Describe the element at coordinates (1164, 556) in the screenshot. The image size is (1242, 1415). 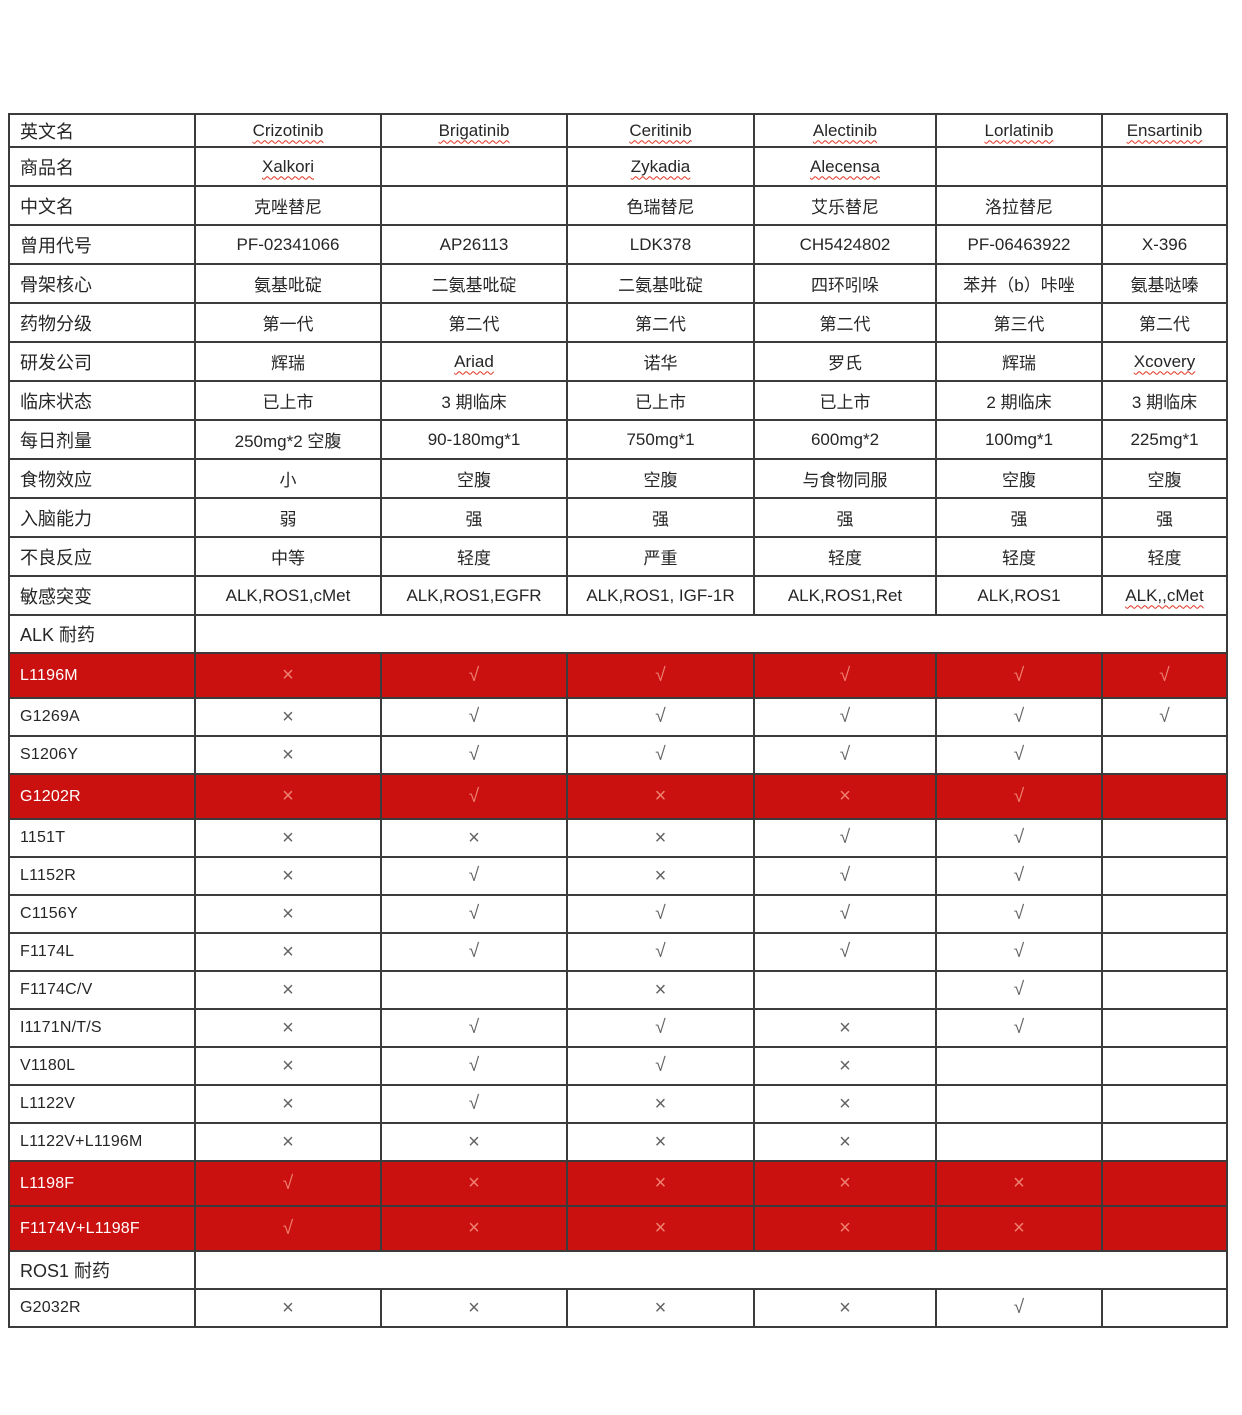
I see `info-cell: 轻度` at that location.